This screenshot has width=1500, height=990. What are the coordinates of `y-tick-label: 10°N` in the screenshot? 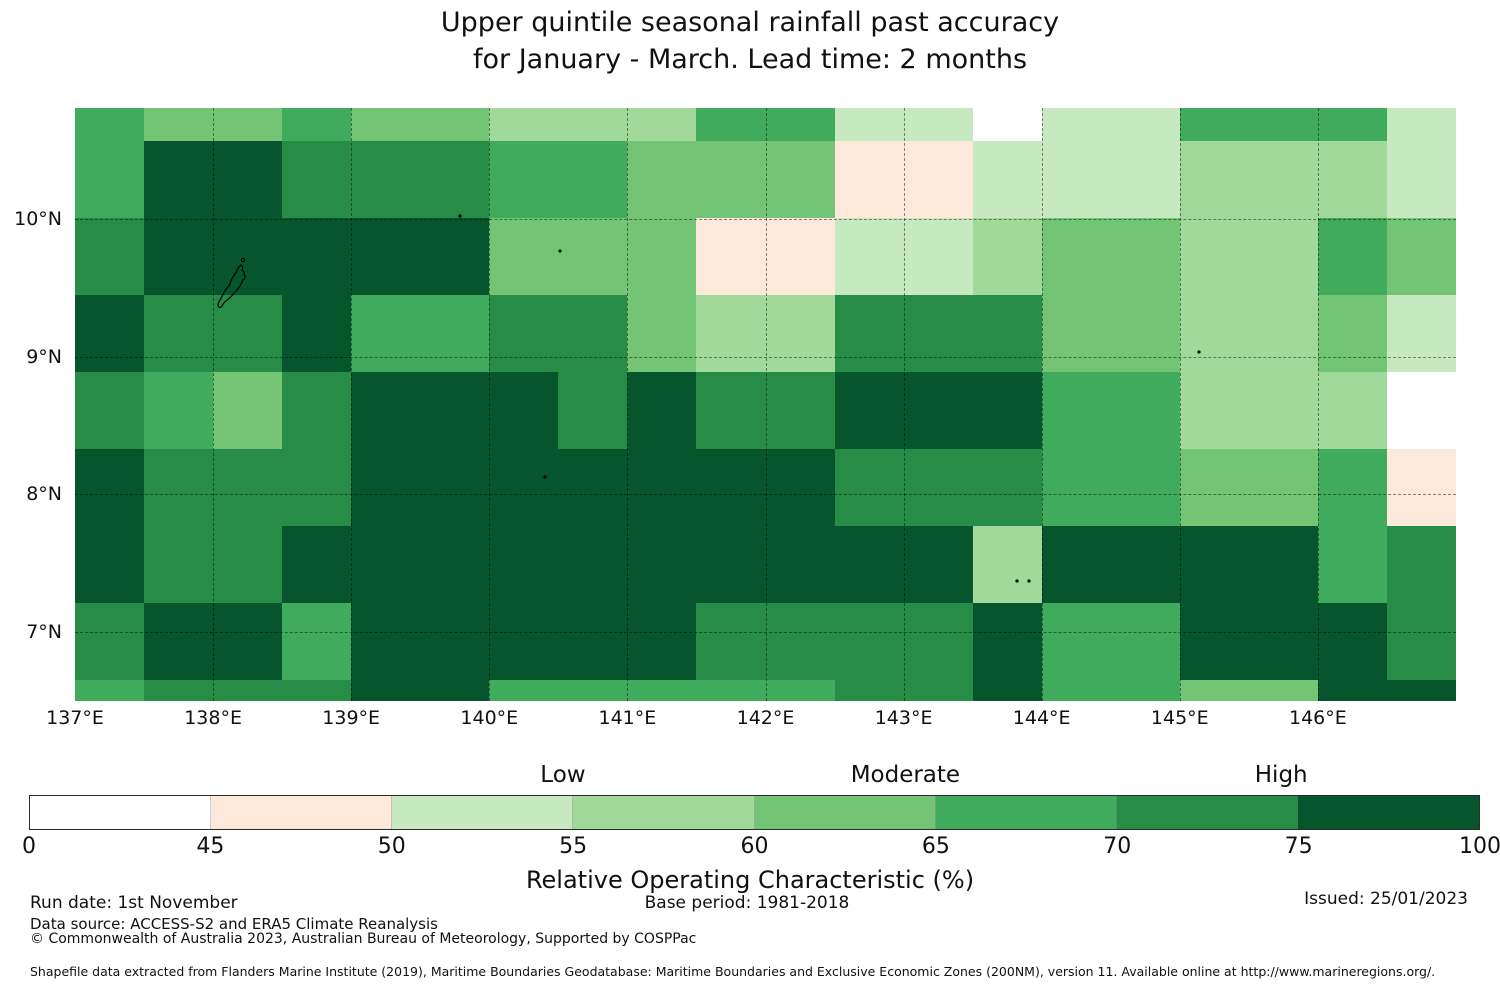 It's located at (38, 219).